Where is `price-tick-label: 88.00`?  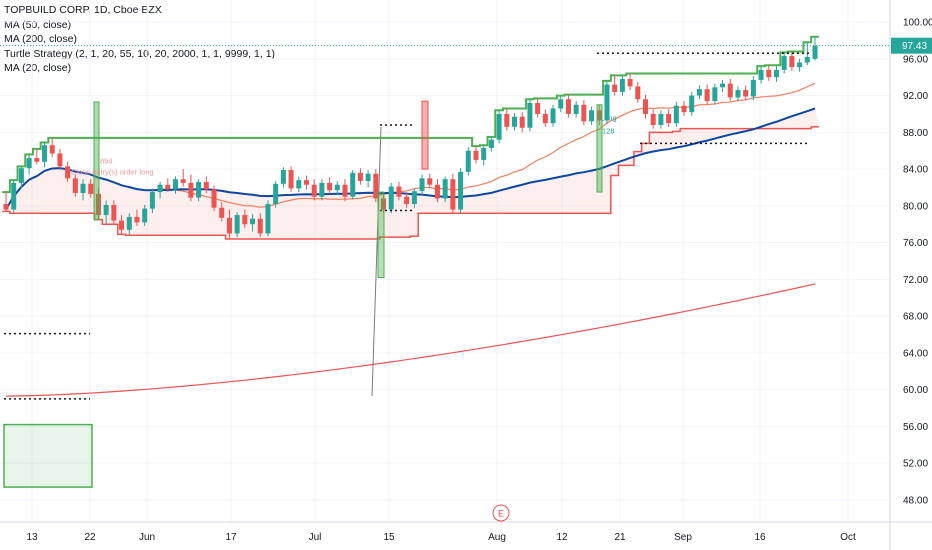 price-tick-label: 88.00 is located at coordinates (915, 133).